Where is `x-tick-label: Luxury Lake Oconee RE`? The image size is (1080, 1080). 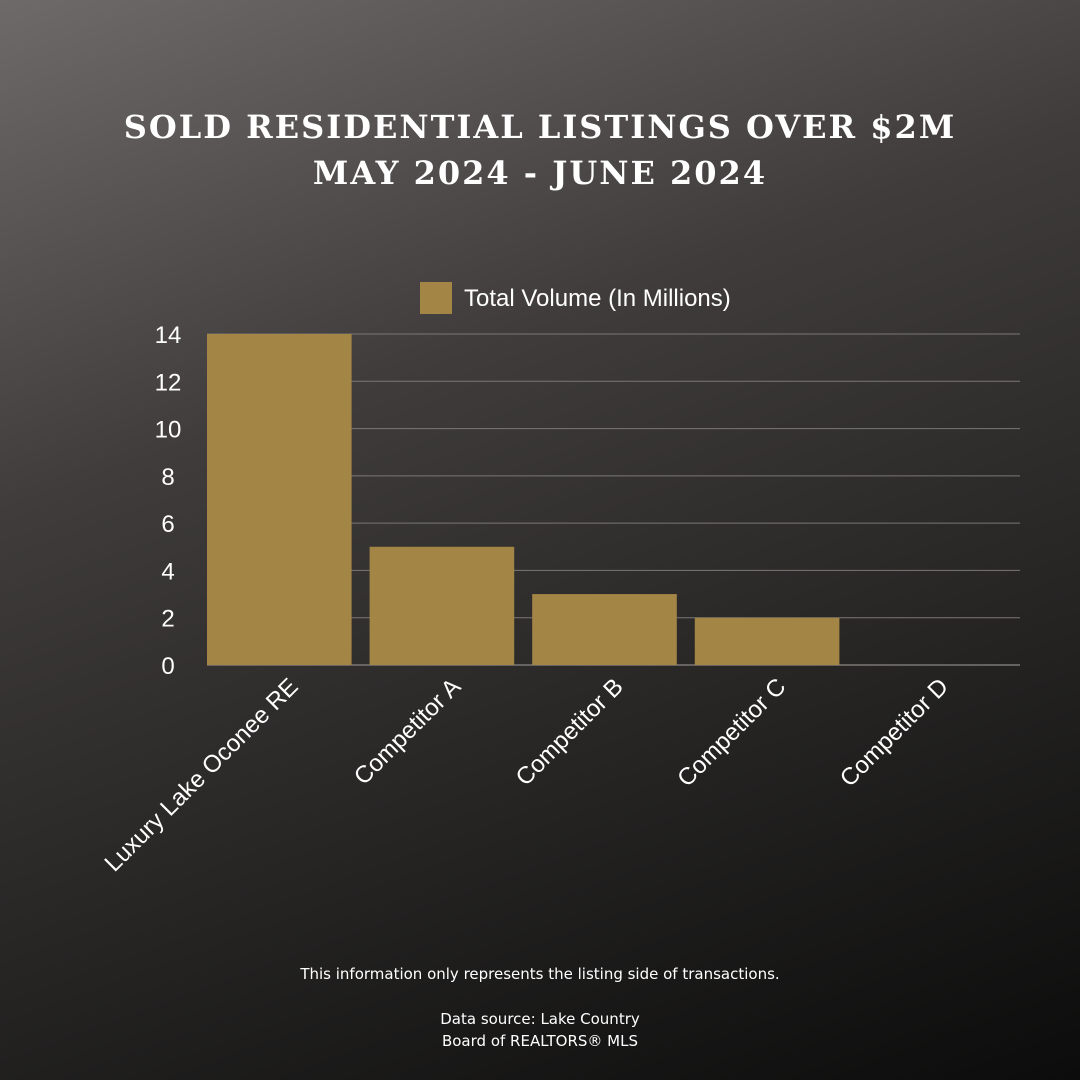
x-tick-label: Luxury Lake Oconee RE is located at coordinates (202, 775).